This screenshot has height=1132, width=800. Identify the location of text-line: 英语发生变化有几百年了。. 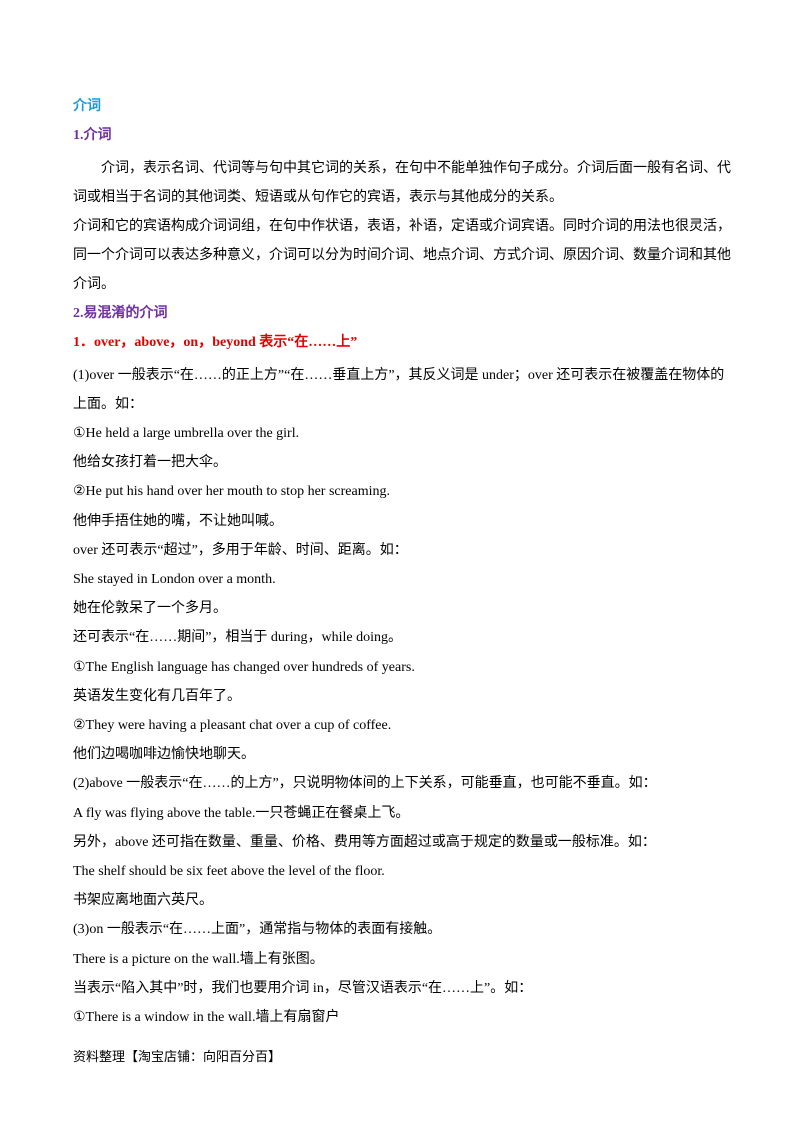
(157, 696).